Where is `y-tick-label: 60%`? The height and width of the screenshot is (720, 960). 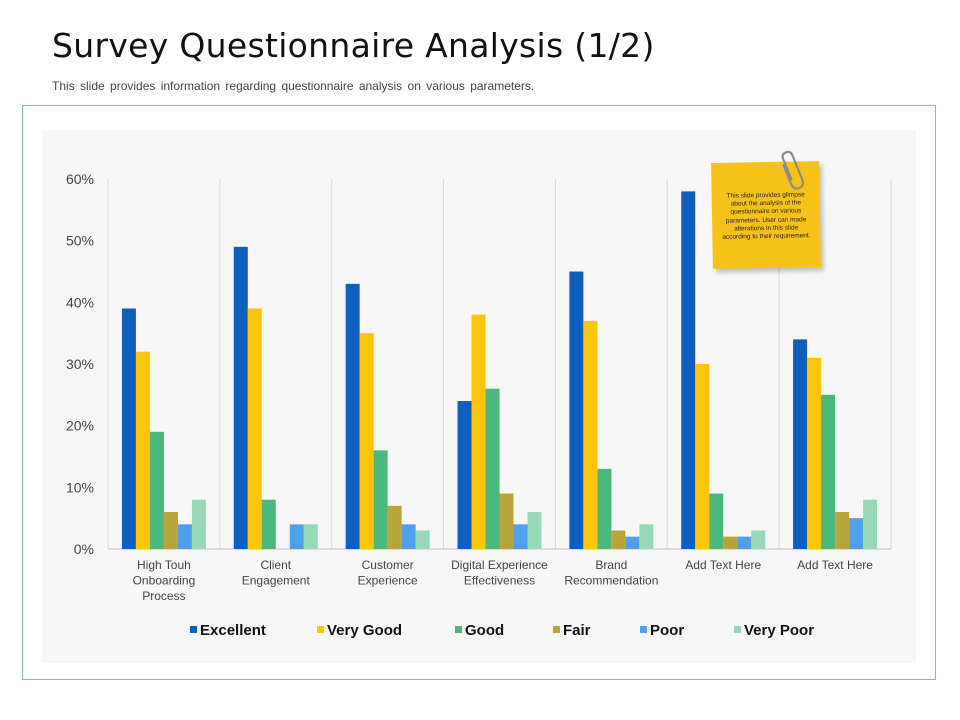 y-tick-label: 60% is located at coordinates (80, 179).